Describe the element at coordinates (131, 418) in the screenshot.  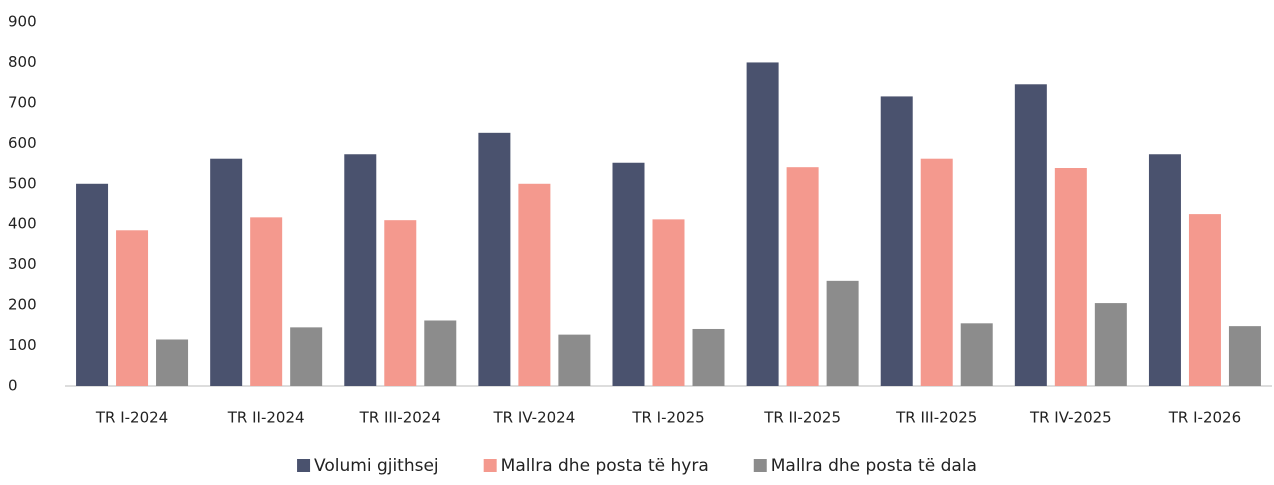
I see `x-tick-label: TR I-2024` at that location.